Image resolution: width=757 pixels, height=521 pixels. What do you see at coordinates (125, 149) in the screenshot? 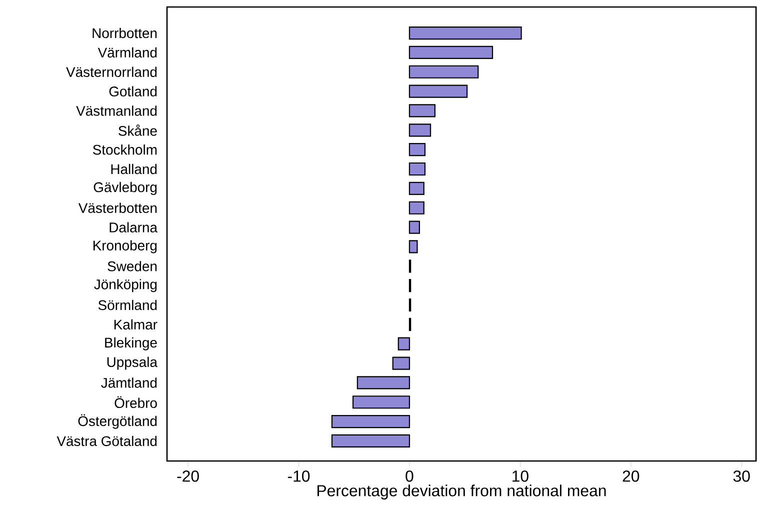
I see `y-tick-label: Stockholm` at bounding box center [125, 149].